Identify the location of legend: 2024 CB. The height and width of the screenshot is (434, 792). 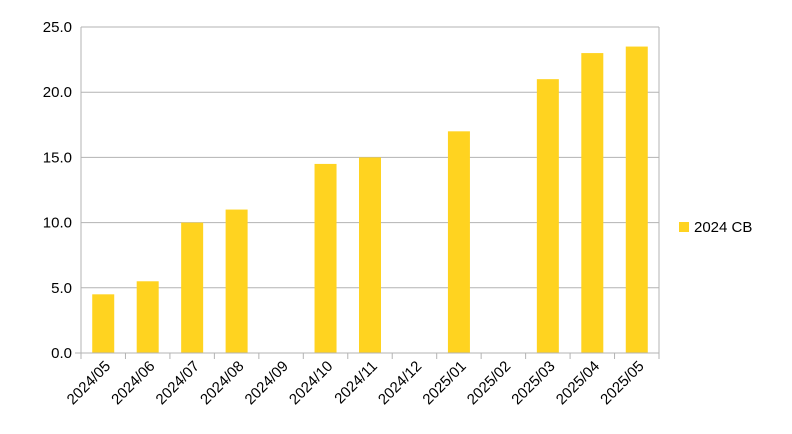
(715, 227).